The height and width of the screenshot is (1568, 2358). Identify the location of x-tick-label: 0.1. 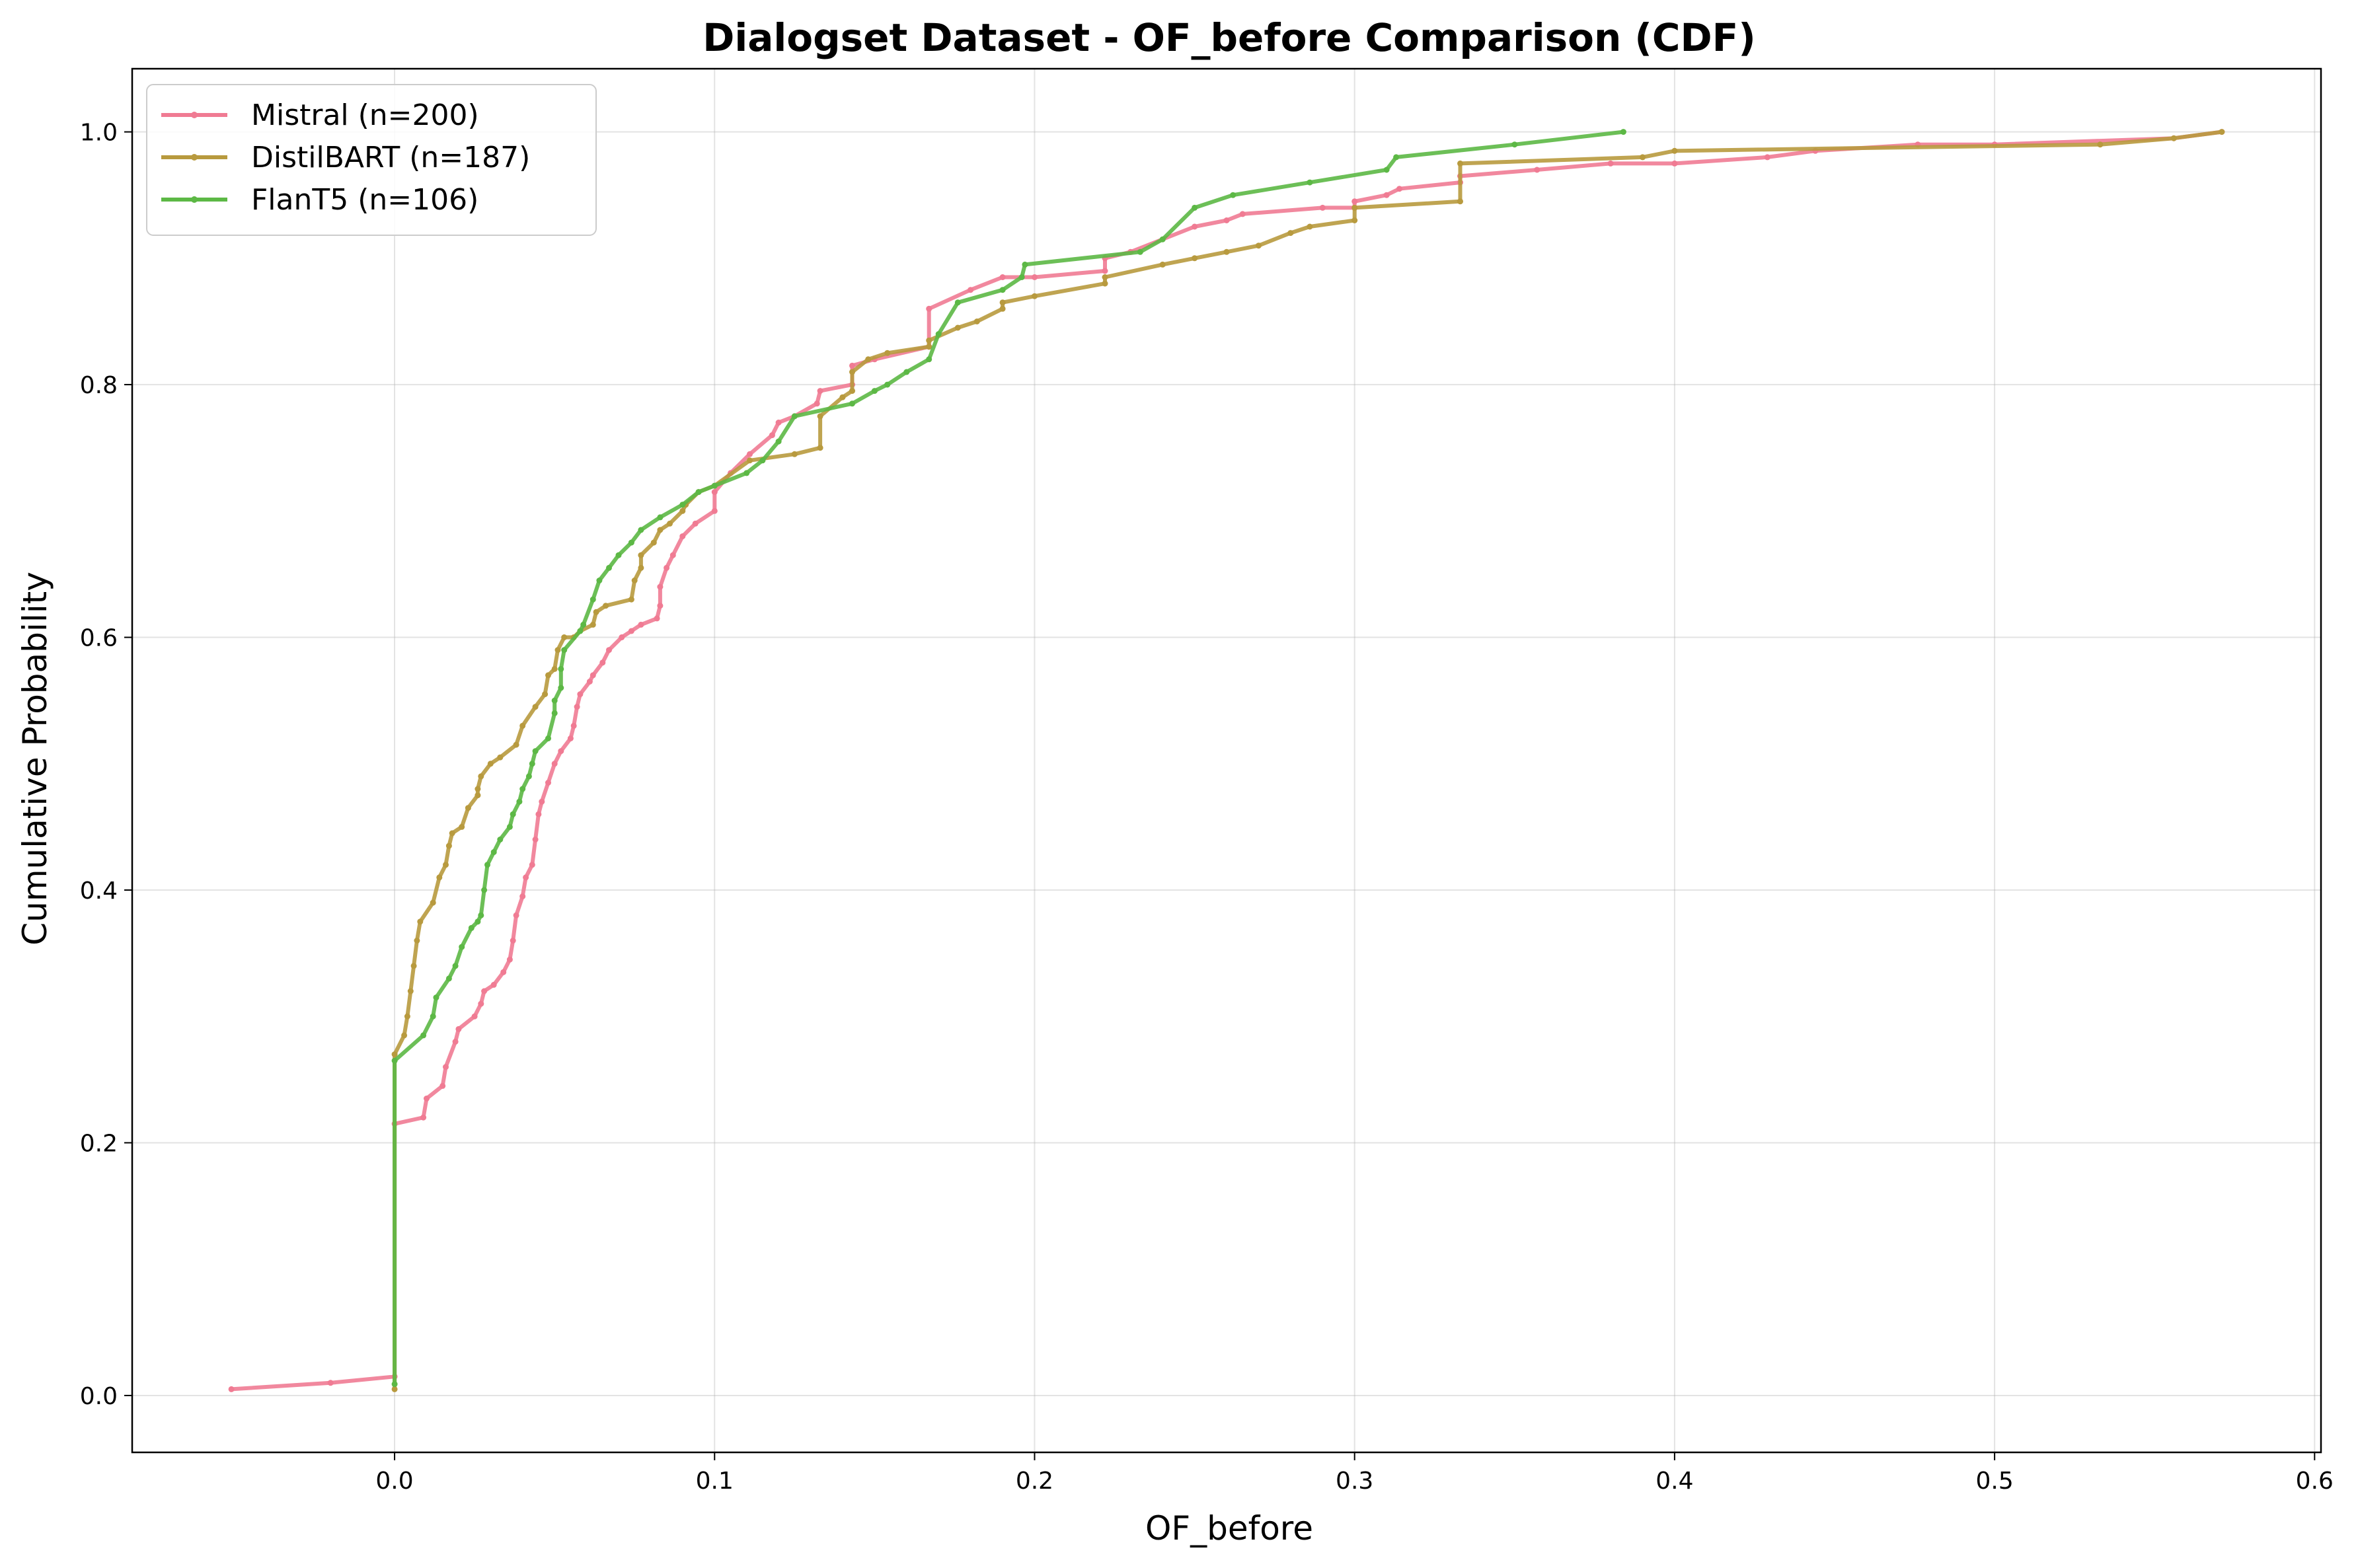
(715, 1482).